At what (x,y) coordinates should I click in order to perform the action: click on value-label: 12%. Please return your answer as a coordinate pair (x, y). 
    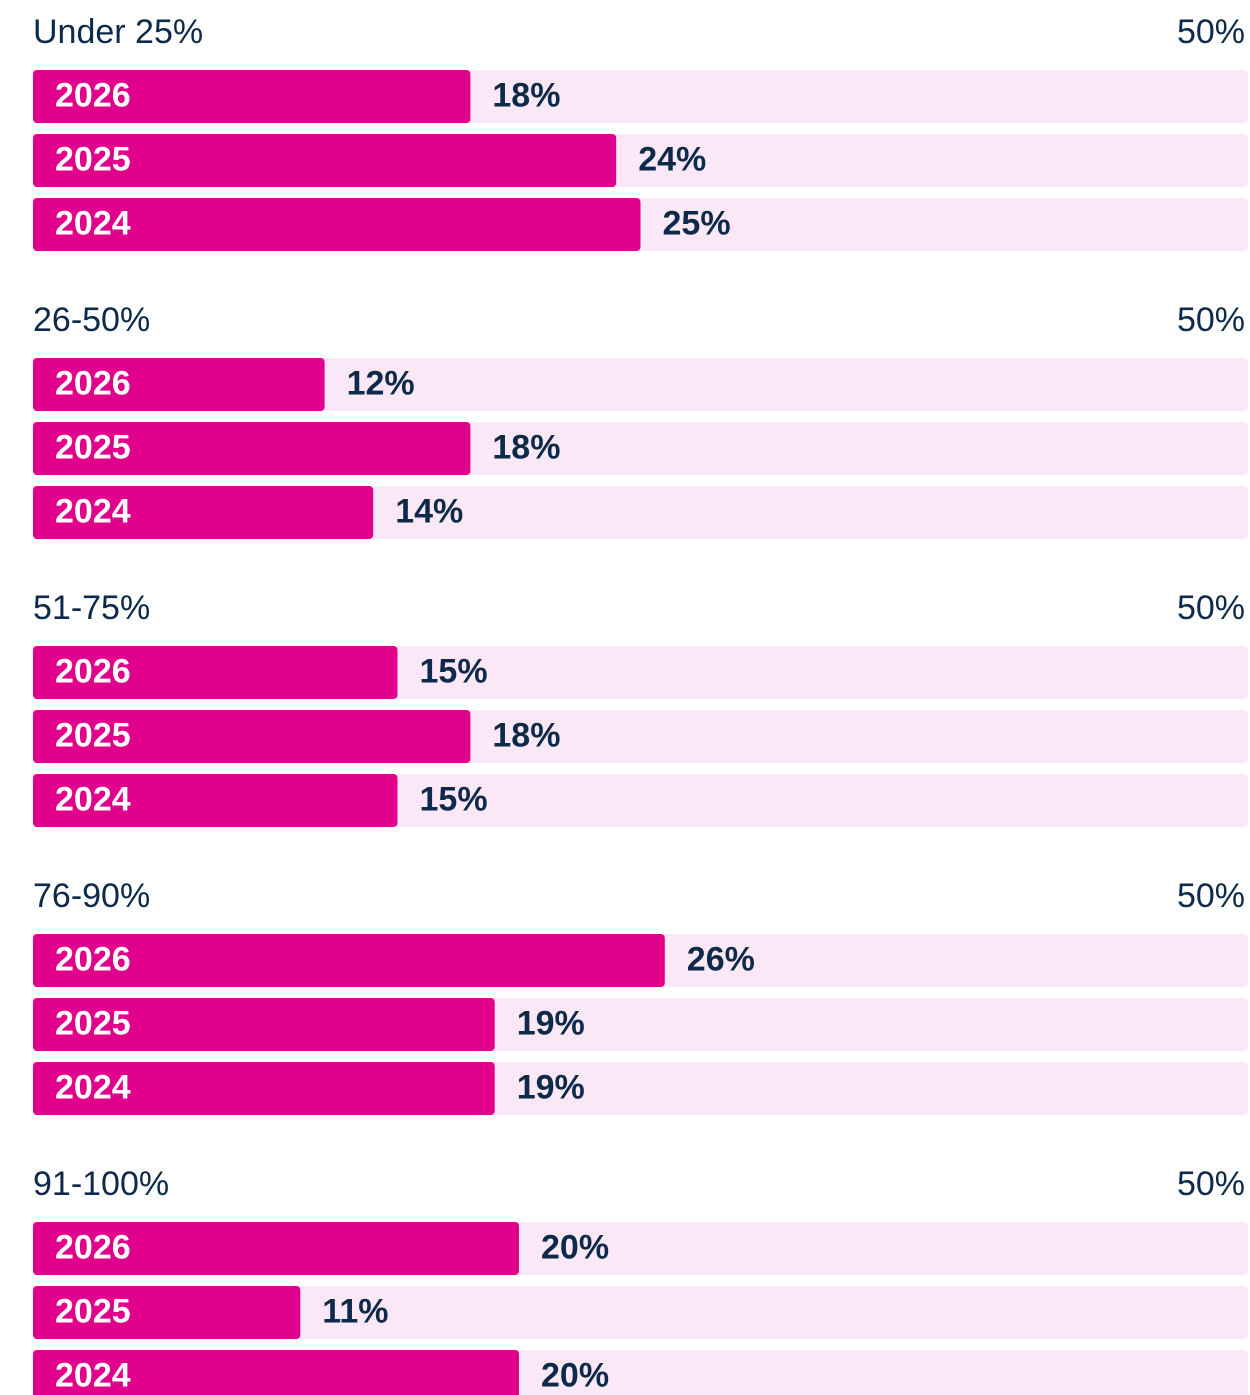
    Looking at the image, I should click on (381, 383).